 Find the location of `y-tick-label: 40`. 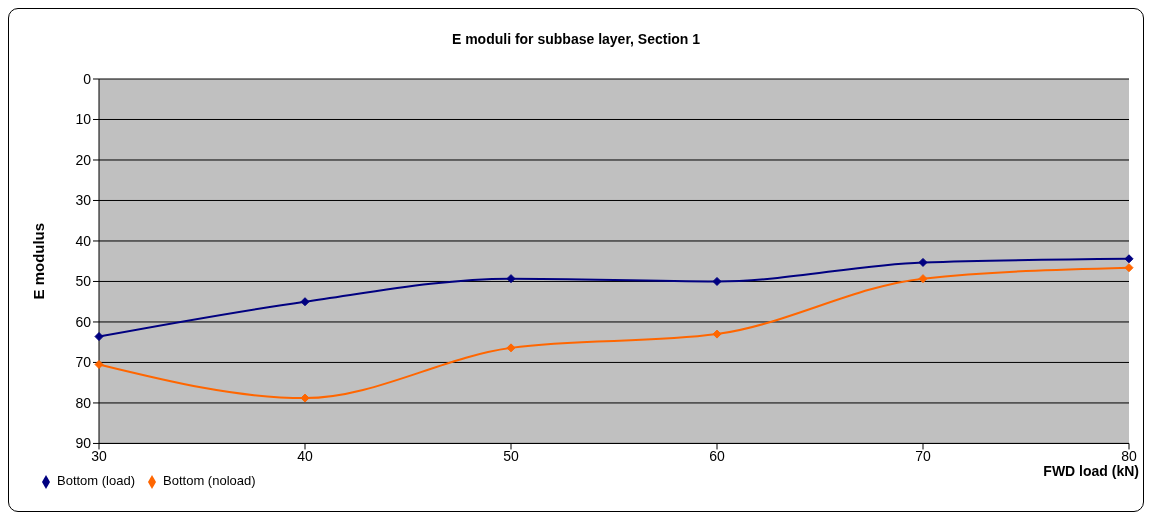

y-tick-label: 40 is located at coordinates (83, 240).